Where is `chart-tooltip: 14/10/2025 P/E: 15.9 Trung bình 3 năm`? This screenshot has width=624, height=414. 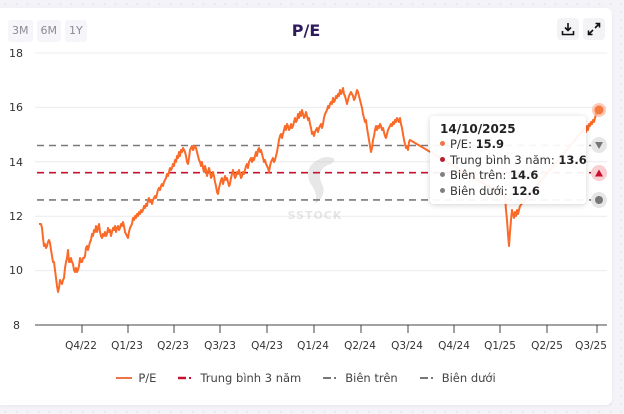
chart-tooltip: 14/10/2025 P/E: 15.9 Trung bình 3 năm is located at coordinates (508, 160).